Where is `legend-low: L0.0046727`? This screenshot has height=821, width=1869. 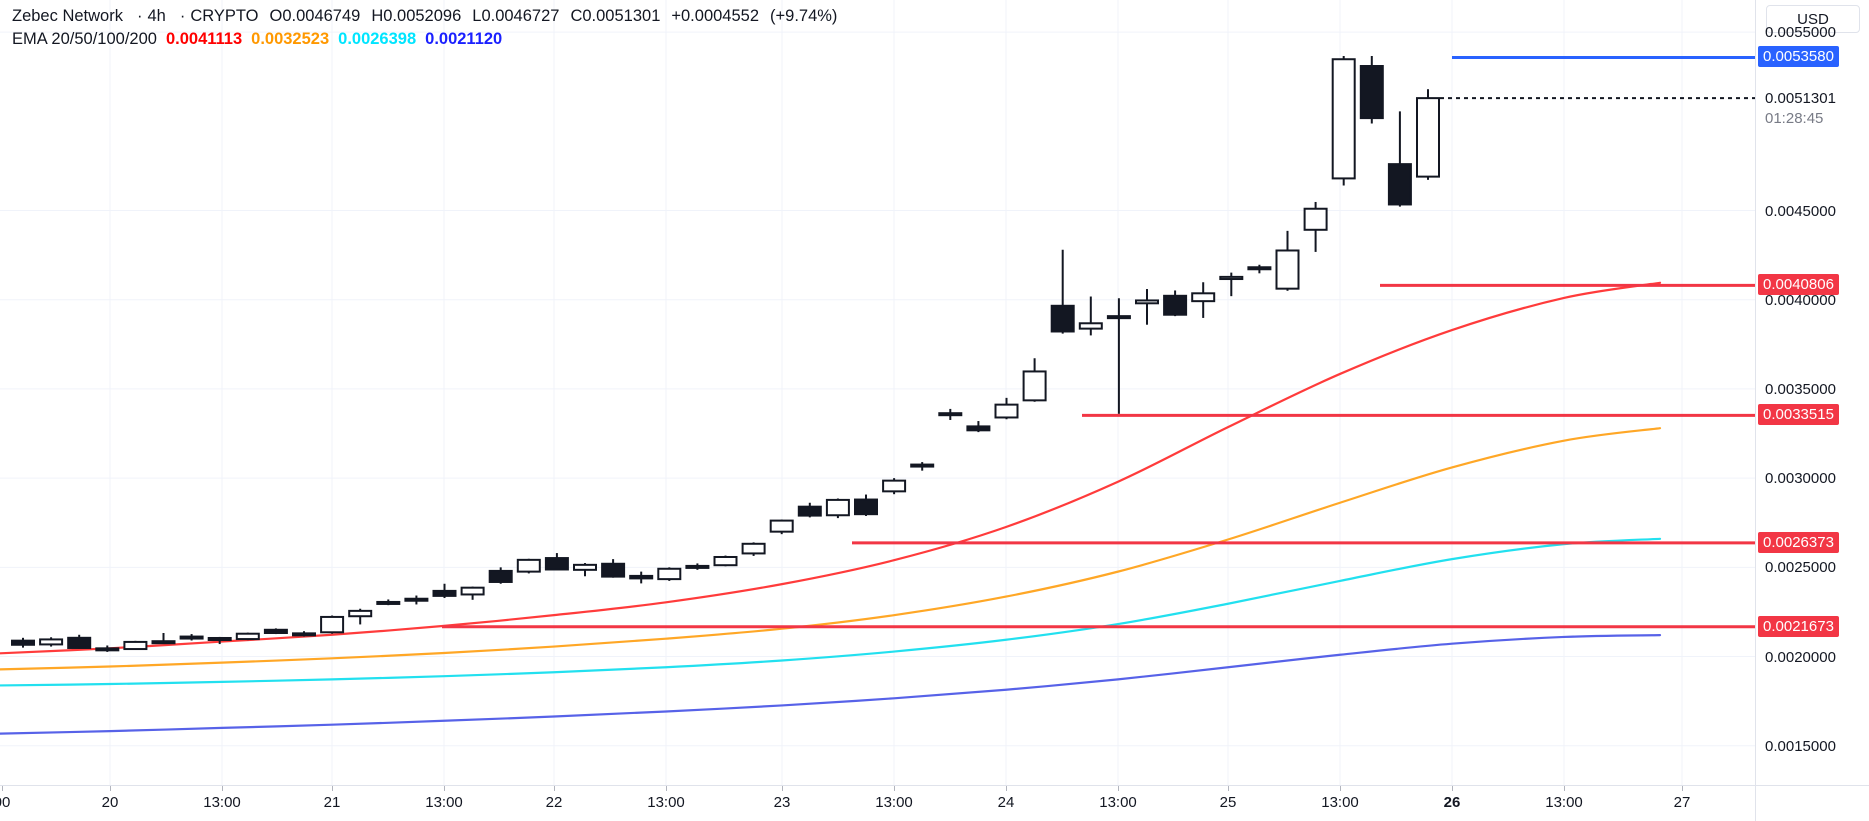
legend-low: L0.0046727 is located at coordinates (516, 15).